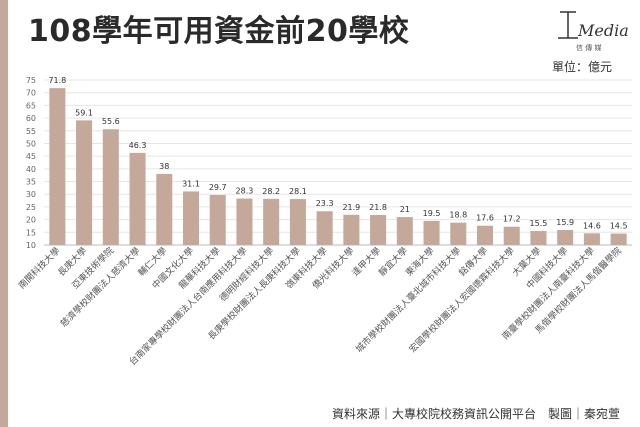  What do you see at coordinates (31, 245) in the screenshot?
I see `y-tick-label: 10` at bounding box center [31, 245].